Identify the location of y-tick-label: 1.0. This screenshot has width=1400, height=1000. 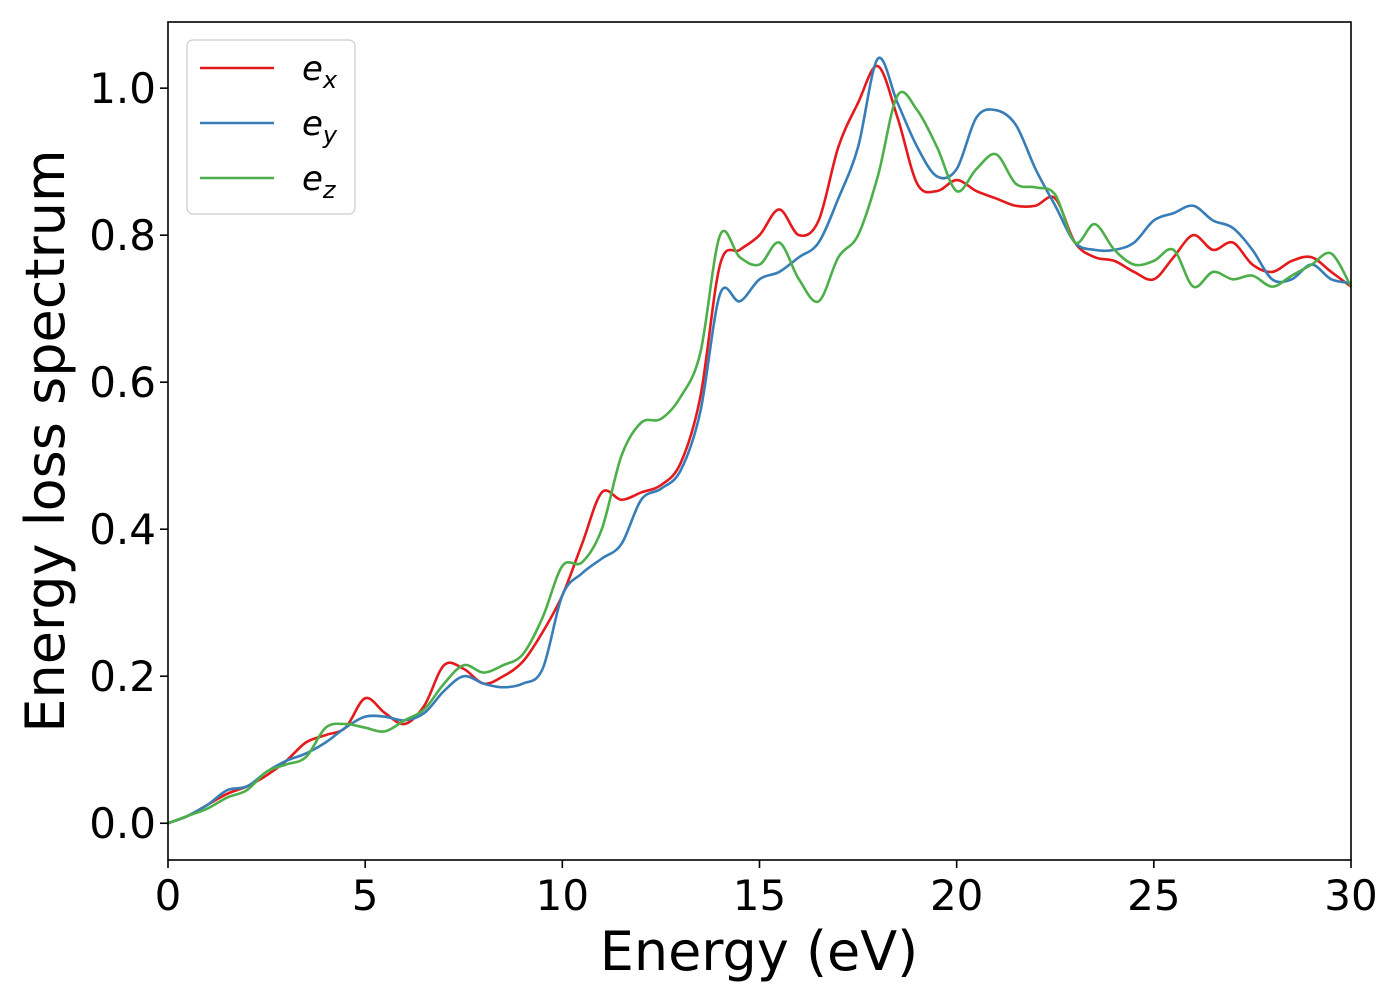
(122, 88).